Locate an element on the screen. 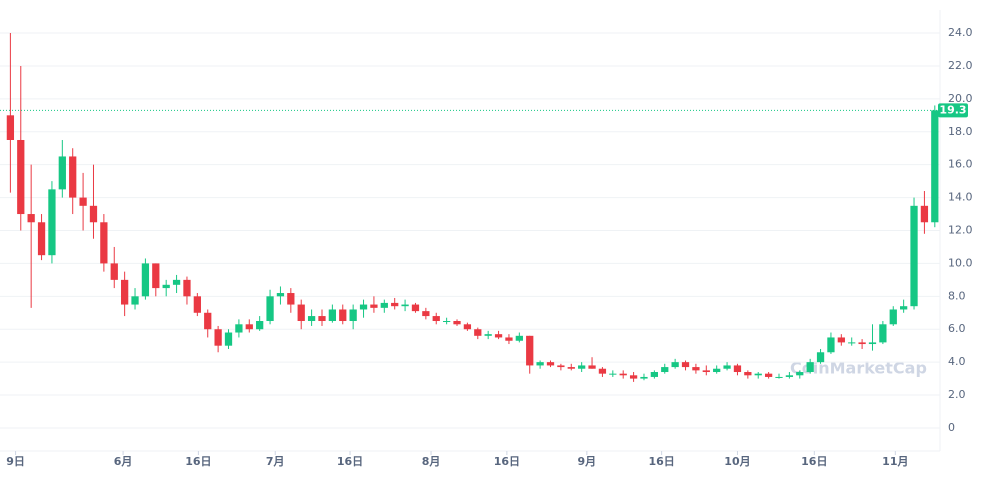  last-price-box is located at coordinates (953, 110).